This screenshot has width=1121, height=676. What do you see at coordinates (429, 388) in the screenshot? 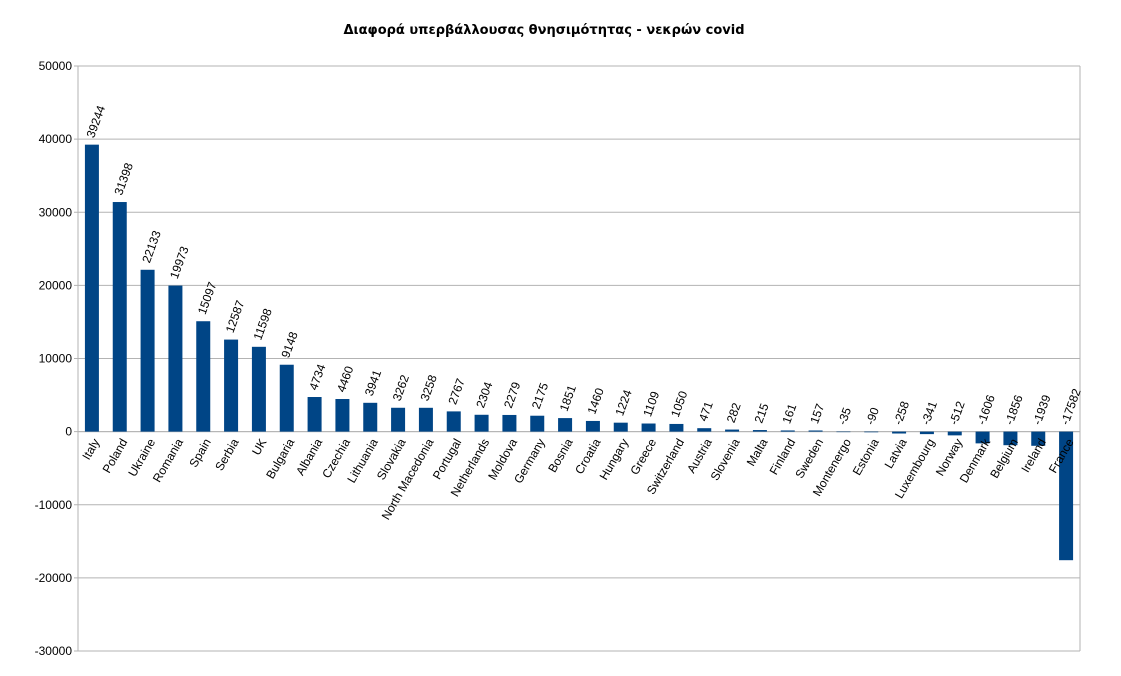
I see `data-label: 3258` at bounding box center [429, 388].